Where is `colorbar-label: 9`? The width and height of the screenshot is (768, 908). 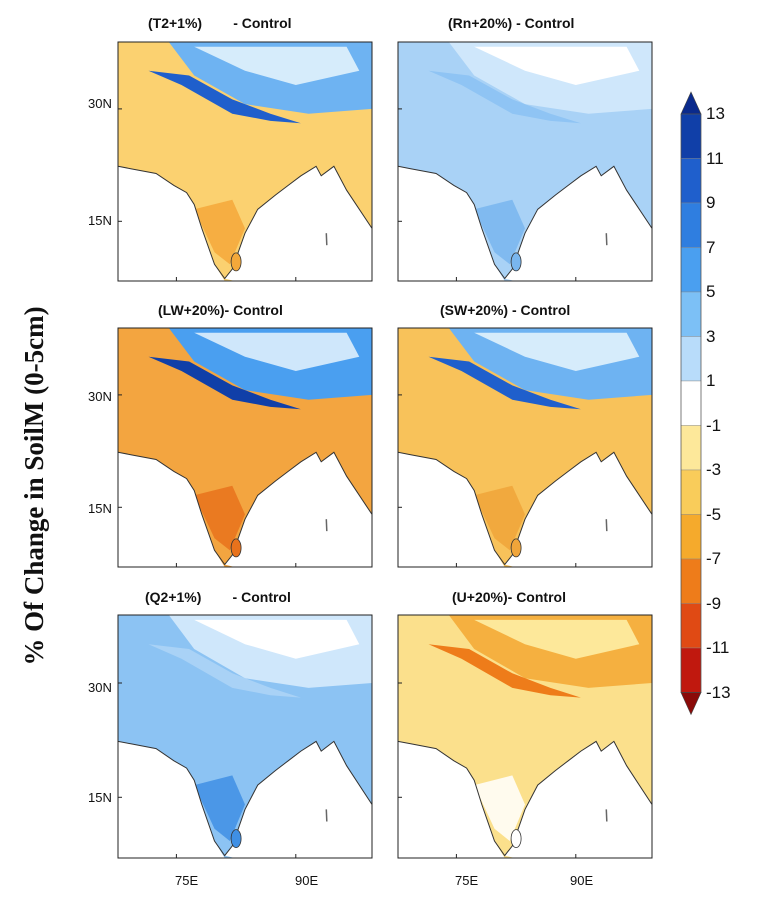
colorbar-label: 9 is located at coordinates (711, 202).